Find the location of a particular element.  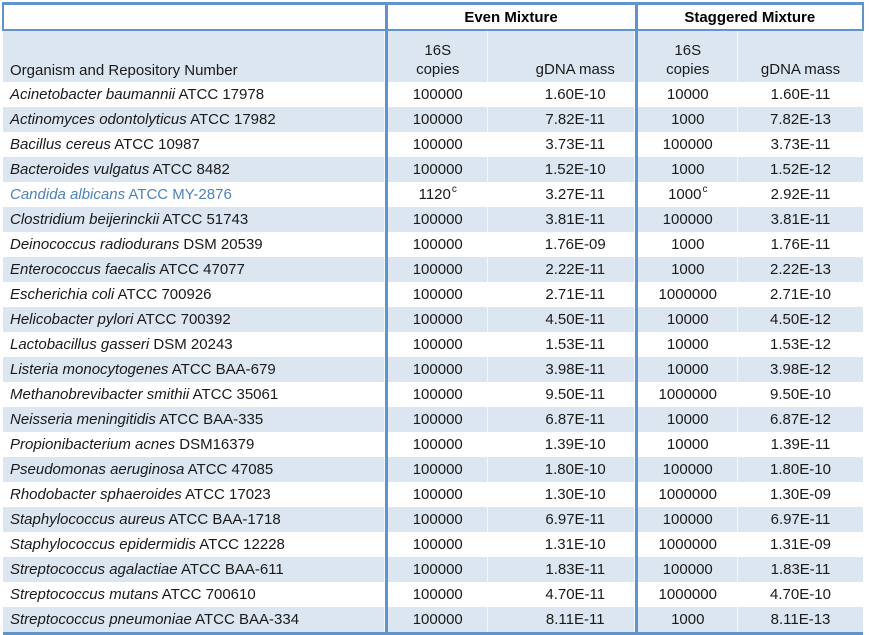

staggered-gdna-mass-cell: 3.81E-11 is located at coordinates (800, 219).